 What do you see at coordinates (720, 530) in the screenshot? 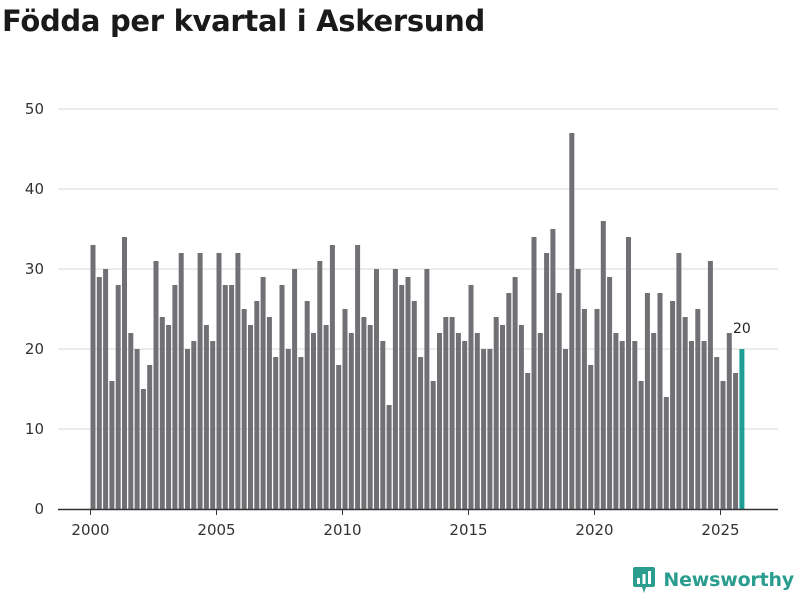
I see `x-tick-label: 2025` at bounding box center [720, 530].